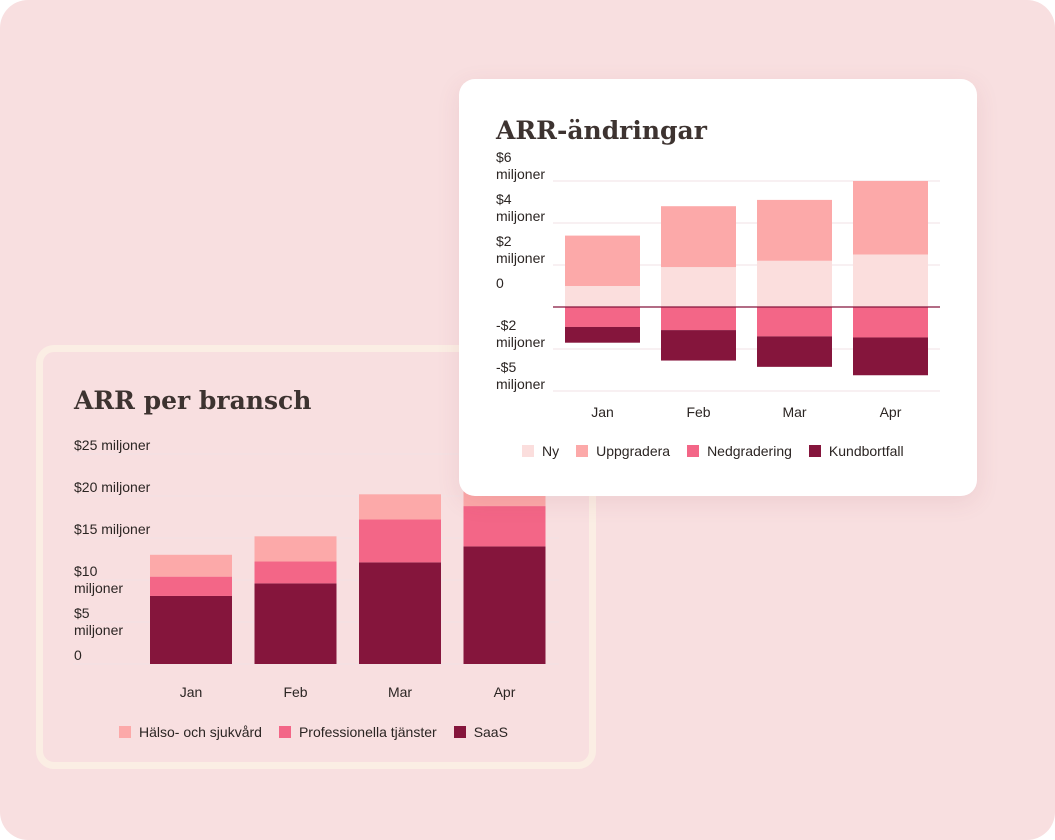  What do you see at coordinates (504, 241) in the screenshot?
I see `y-tick-label-line: $2` at bounding box center [504, 241].